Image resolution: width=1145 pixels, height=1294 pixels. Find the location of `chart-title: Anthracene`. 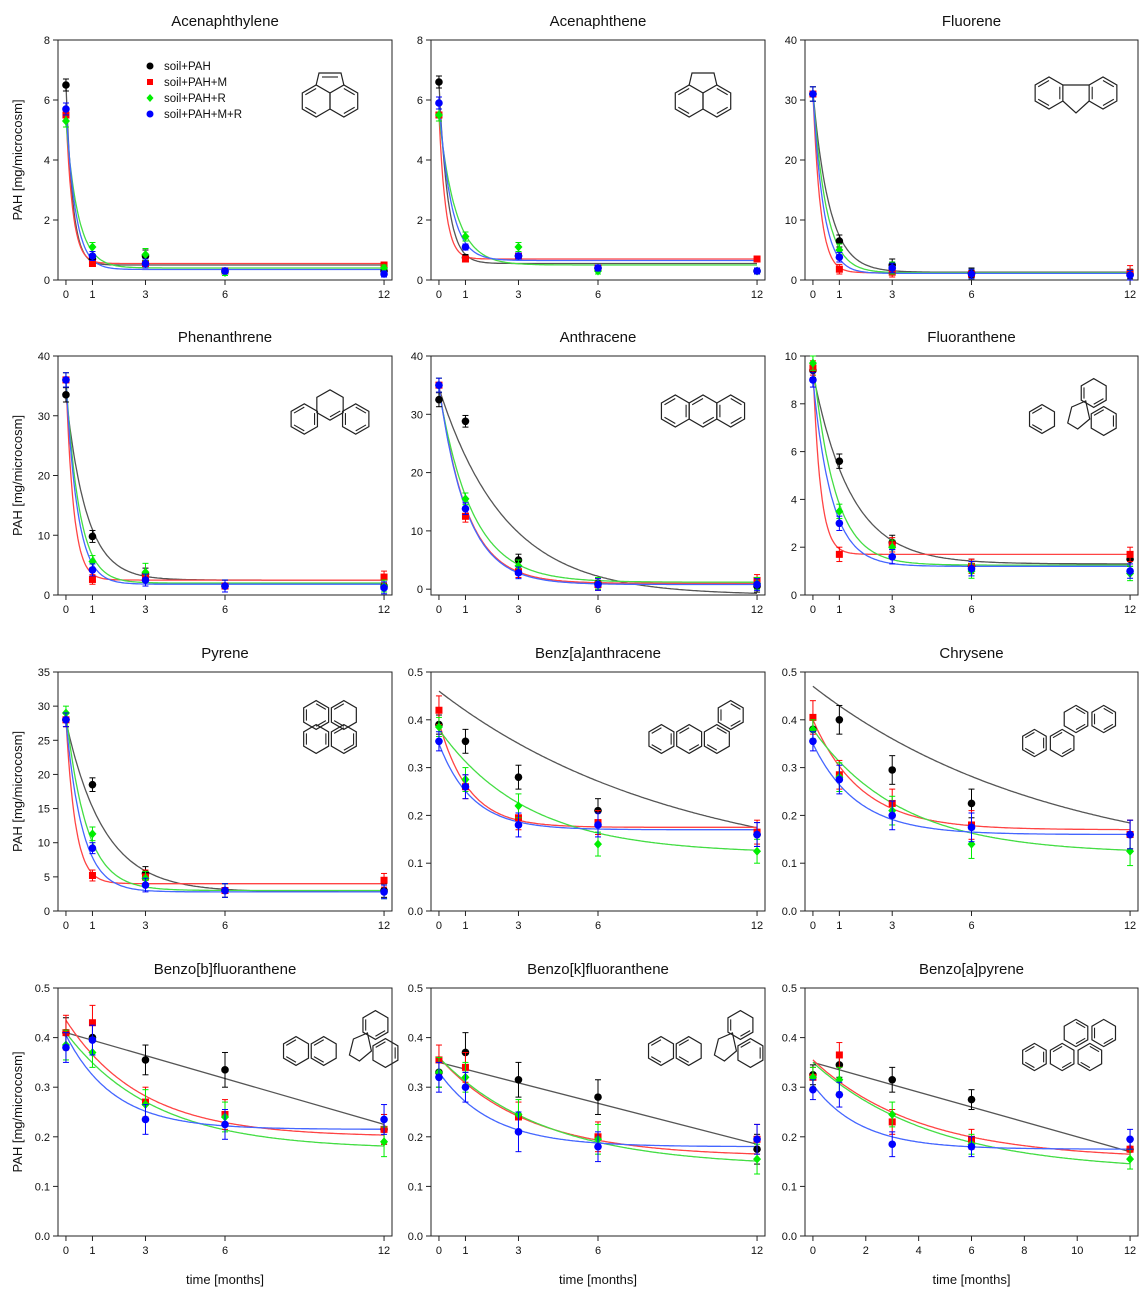

chart-title: Anthracene is located at coordinates (598, 337).